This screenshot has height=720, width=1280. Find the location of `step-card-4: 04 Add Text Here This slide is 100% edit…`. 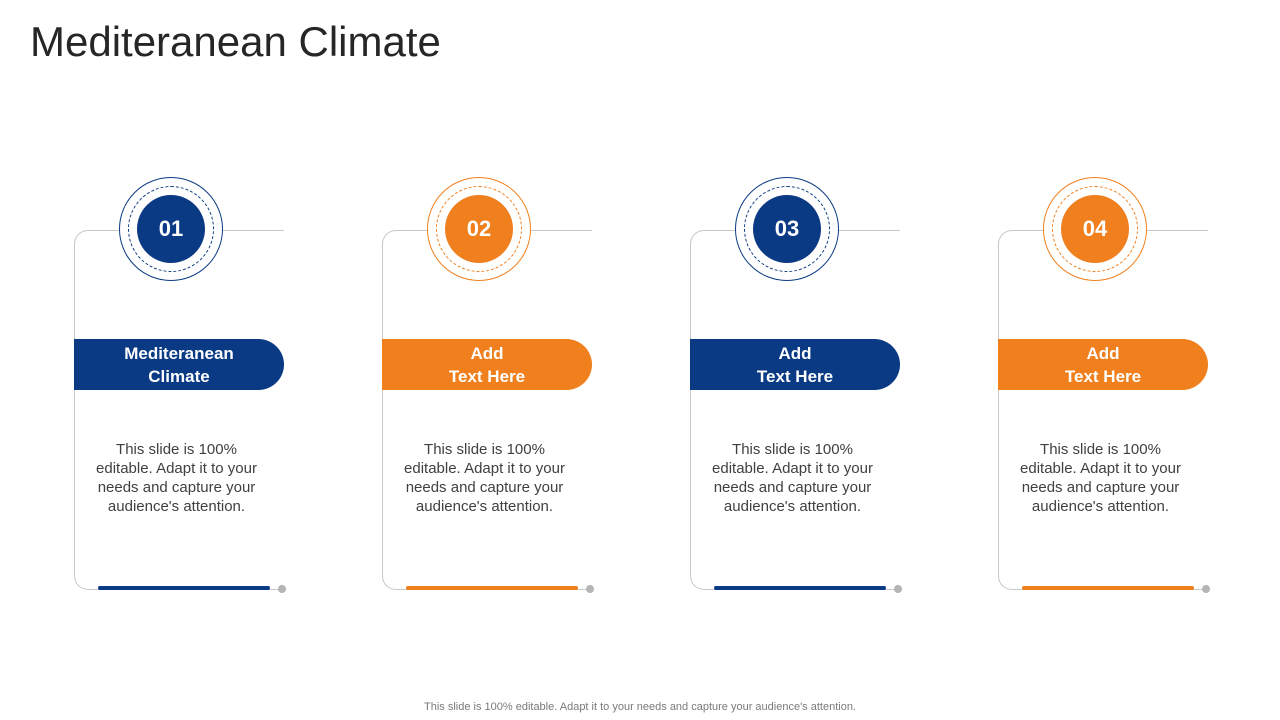

step-card-4: 04 Add Text Here This slide is 100% edit… is located at coordinates (1113, 387).